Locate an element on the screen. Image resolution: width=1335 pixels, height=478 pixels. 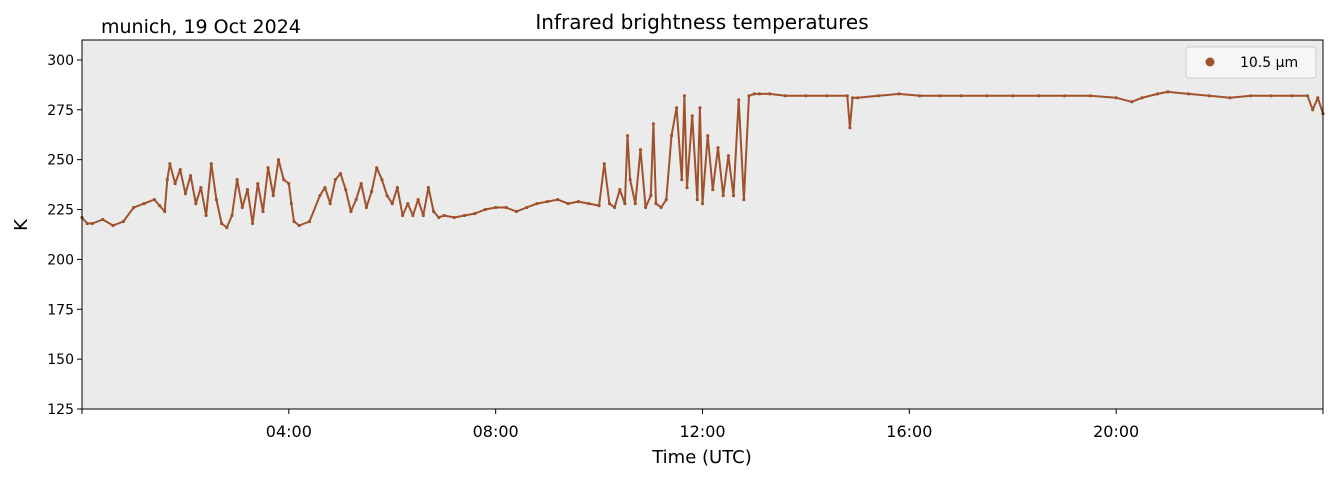
y-axis: 125 150 175 200 225 250 275 300 is located at coordinates (64, 235).